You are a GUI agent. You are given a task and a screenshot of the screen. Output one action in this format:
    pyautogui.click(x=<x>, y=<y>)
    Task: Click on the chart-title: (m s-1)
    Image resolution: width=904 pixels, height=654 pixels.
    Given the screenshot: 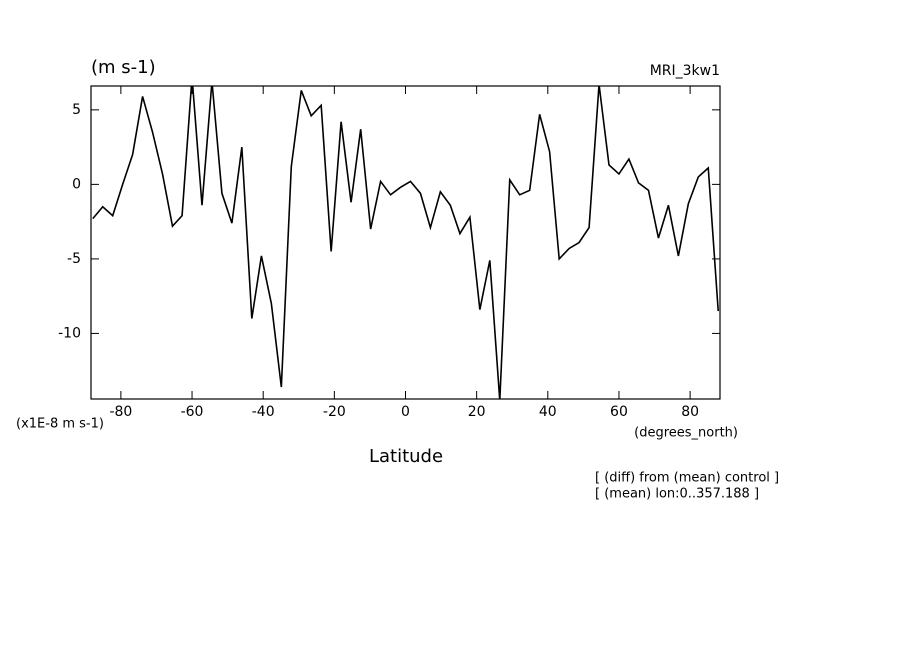 What is the action you would take?
    pyautogui.click(x=123, y=67)
    